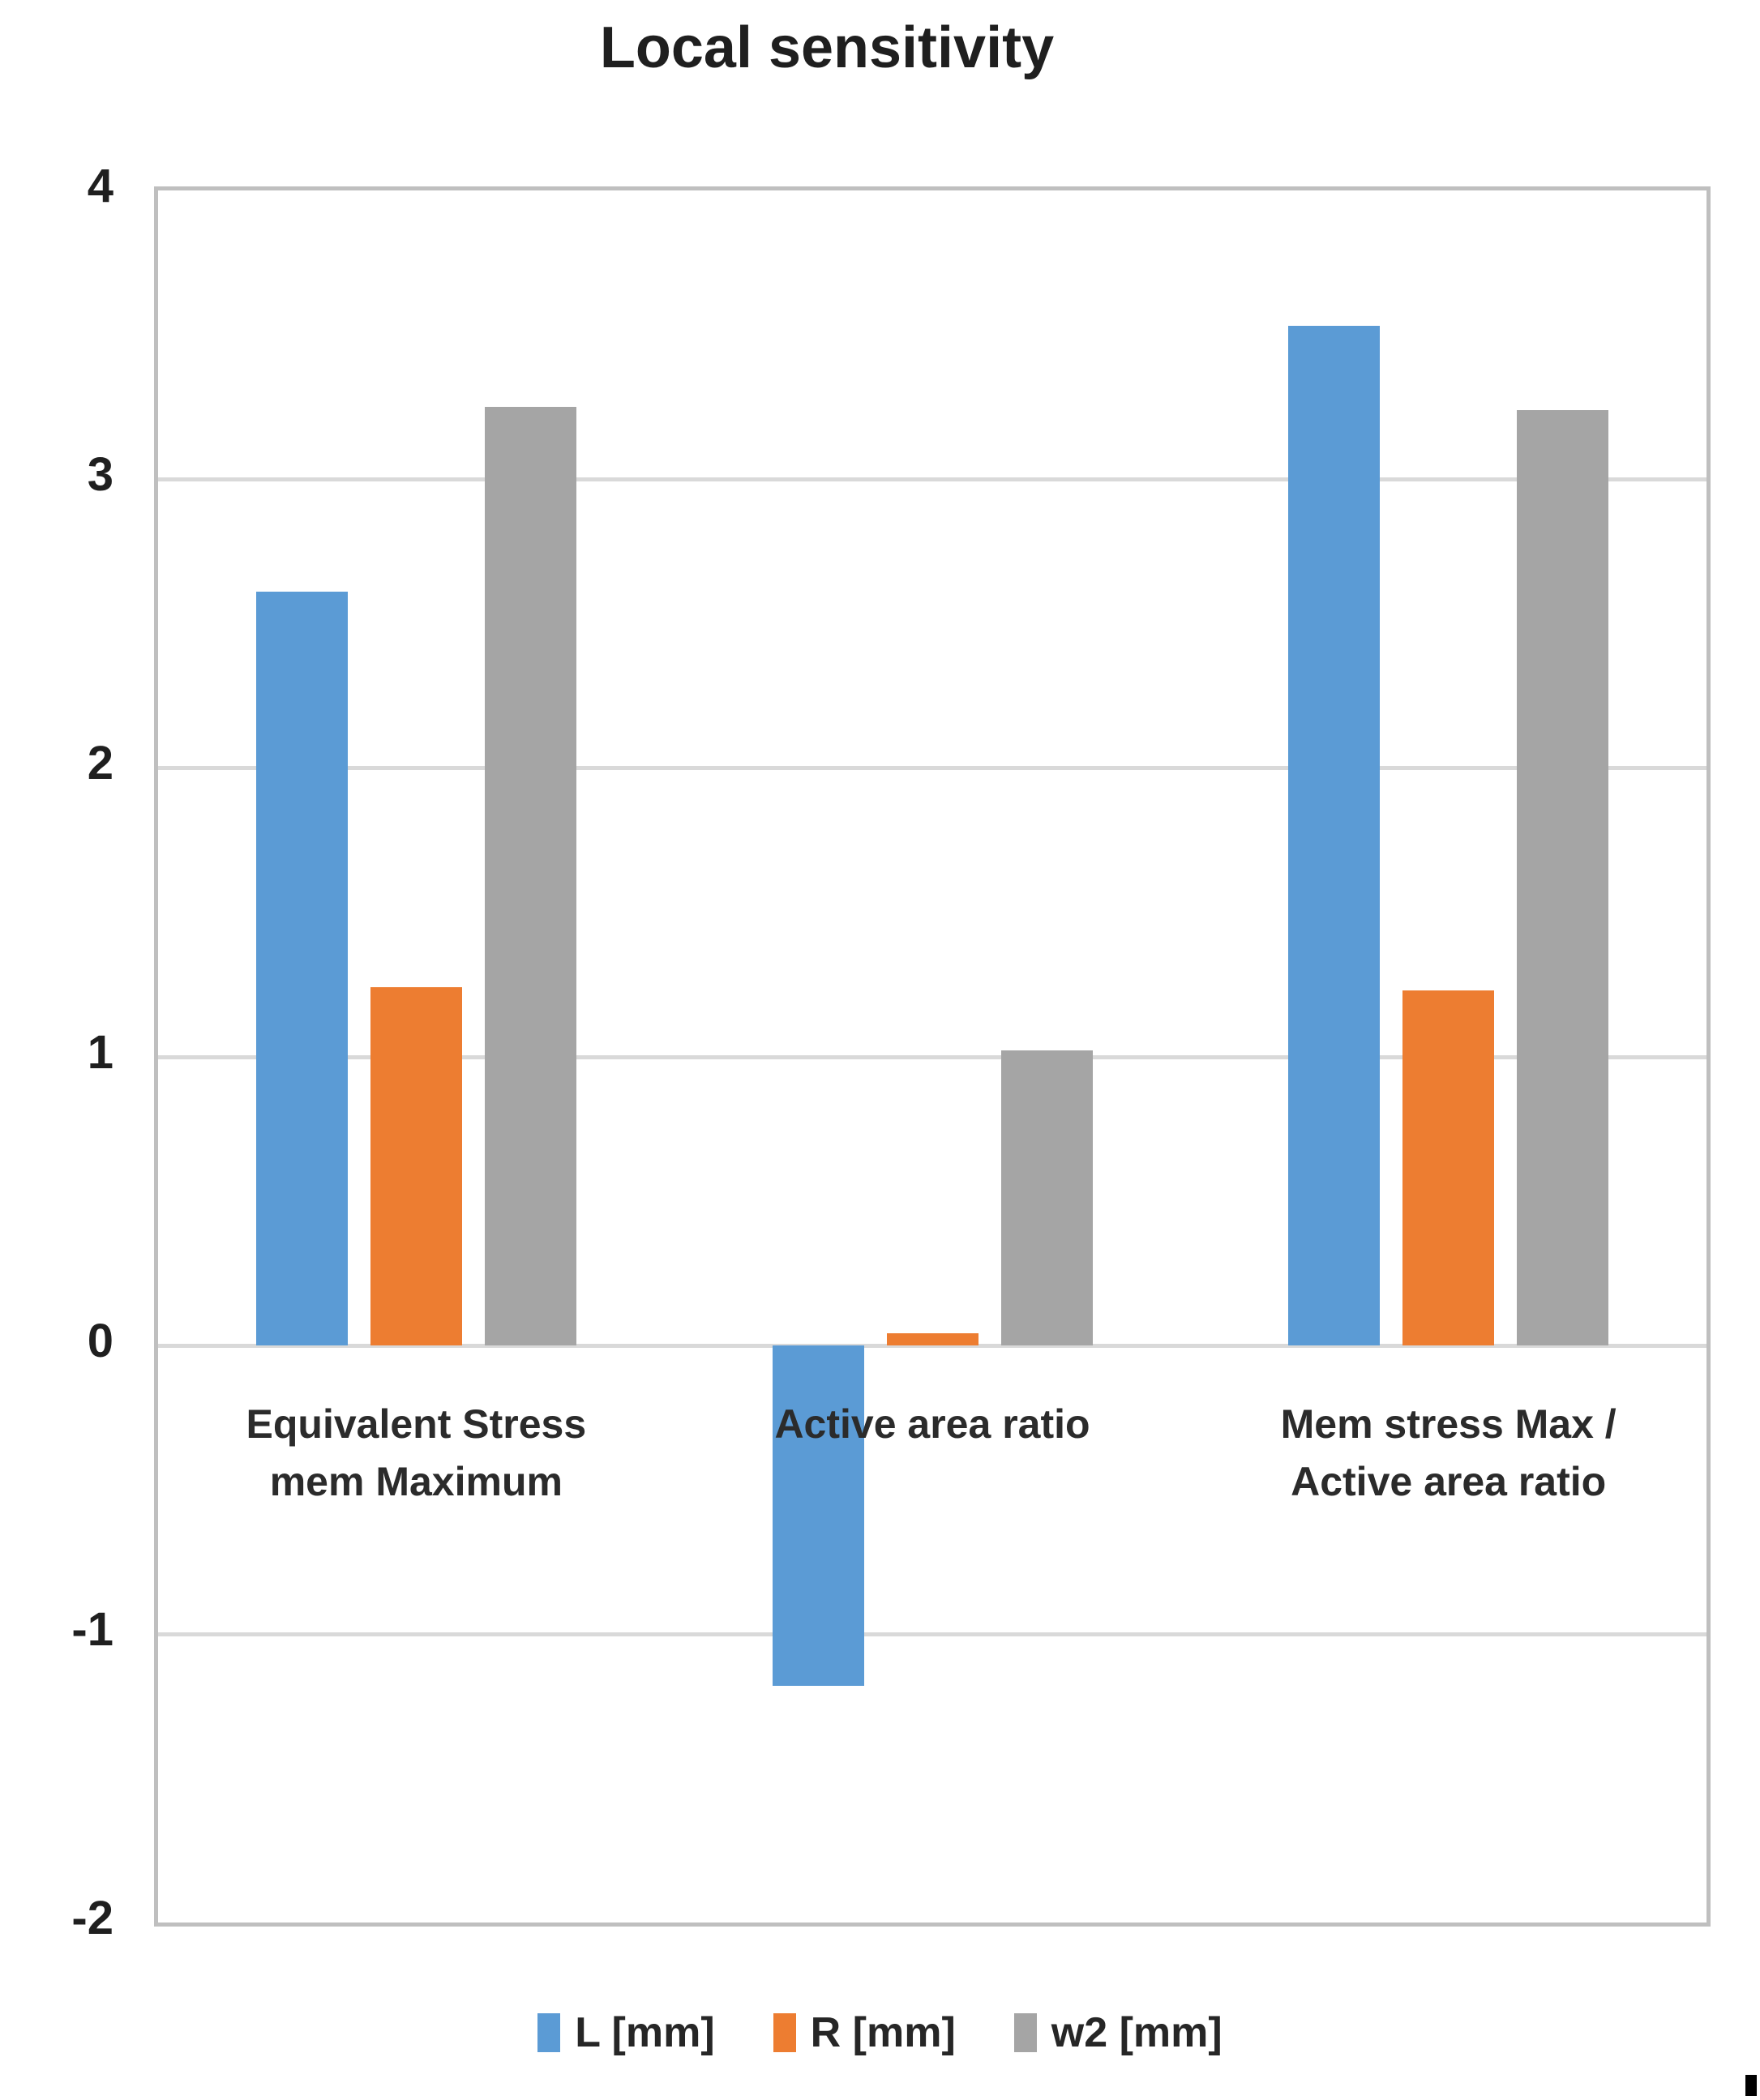  Describe the element at coordinates (100, 1052) in the screenshot. I see `y-tick-label-1: 1` at that location.